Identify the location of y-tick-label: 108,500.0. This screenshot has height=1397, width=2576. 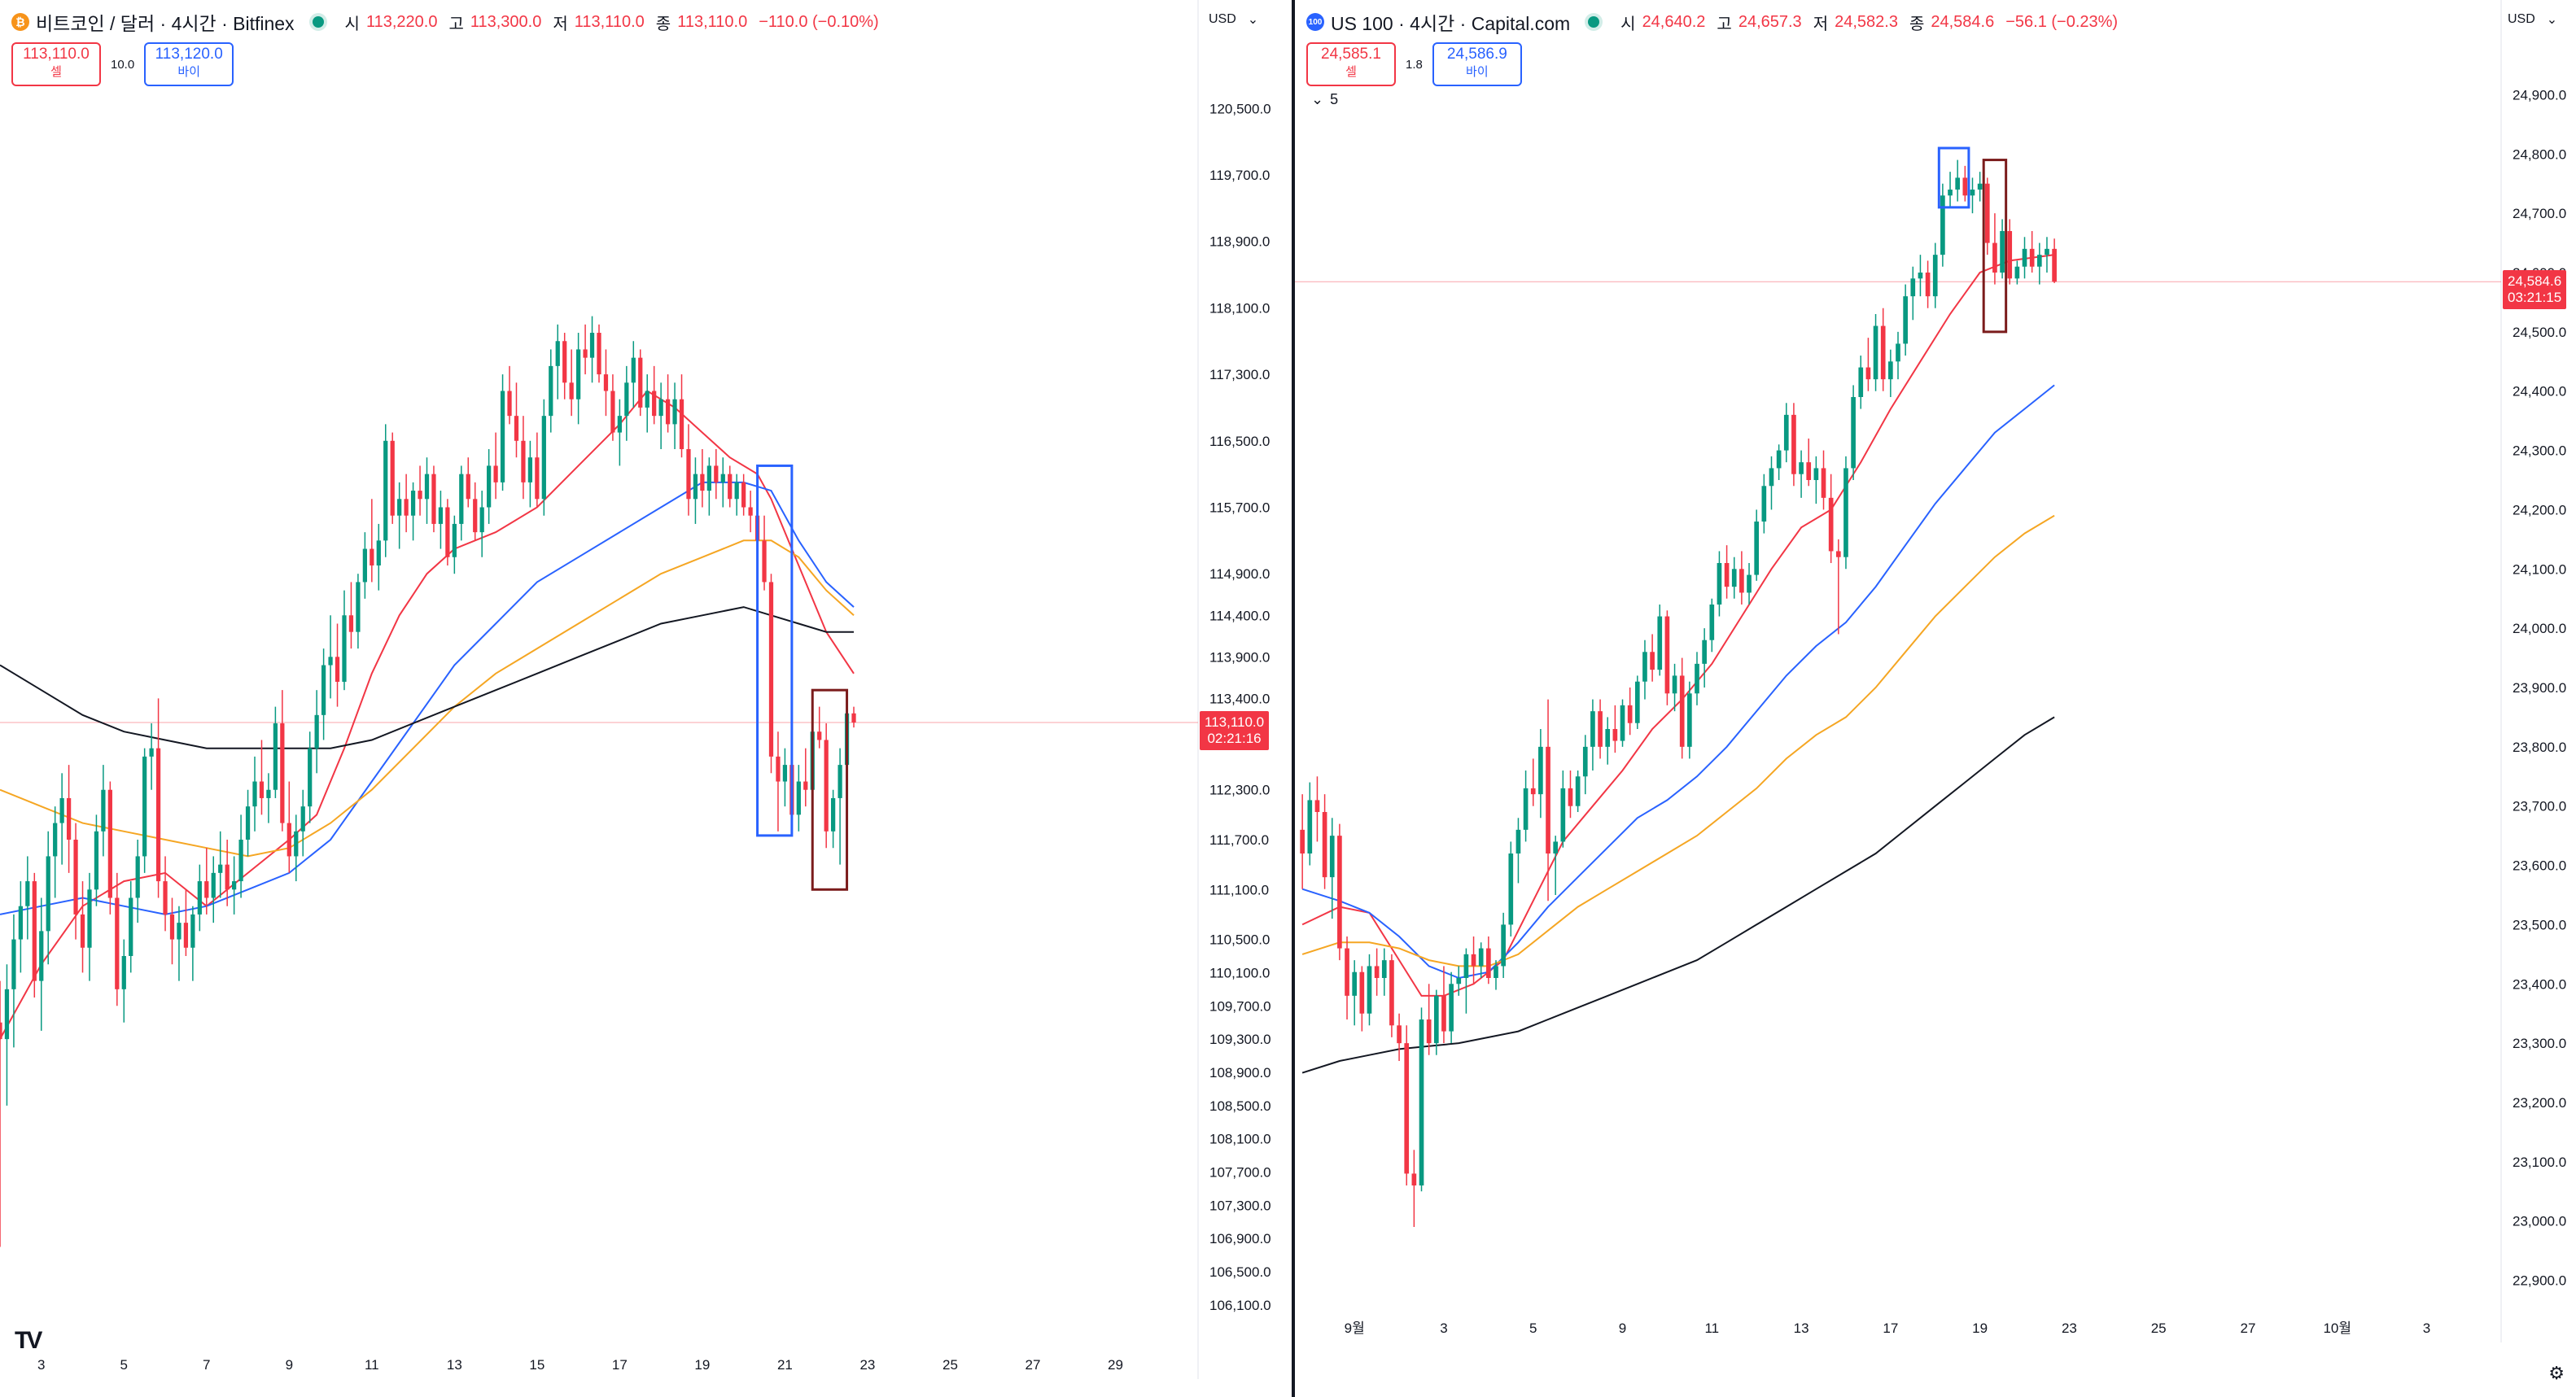
(1240, 1106).